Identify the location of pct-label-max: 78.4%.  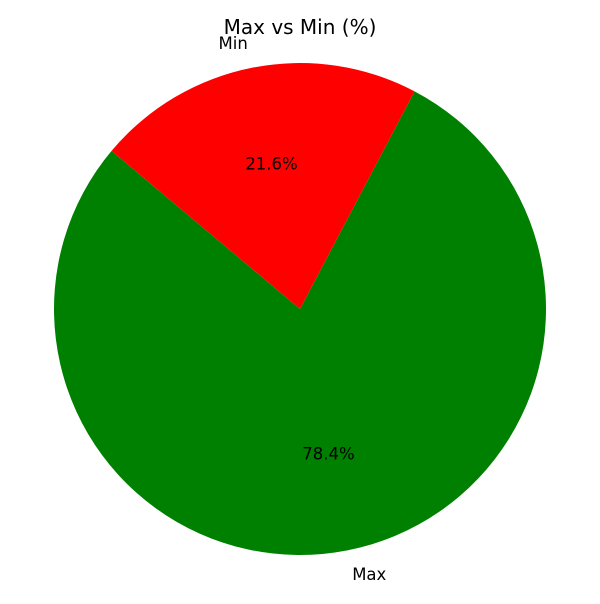
(328, 453).